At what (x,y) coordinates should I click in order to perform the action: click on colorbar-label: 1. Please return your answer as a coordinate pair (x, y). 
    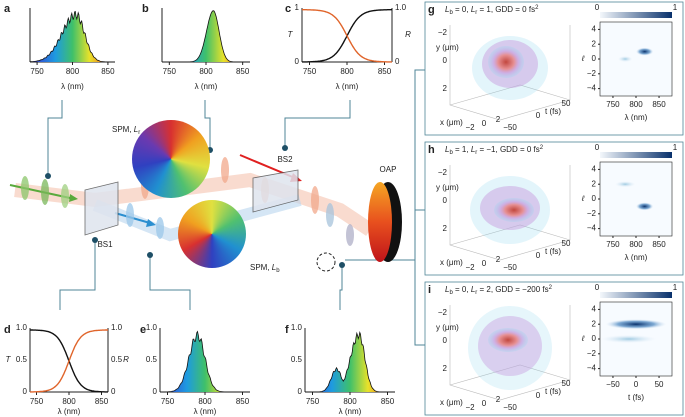
    Looking at the image, I should click on (675, 7).